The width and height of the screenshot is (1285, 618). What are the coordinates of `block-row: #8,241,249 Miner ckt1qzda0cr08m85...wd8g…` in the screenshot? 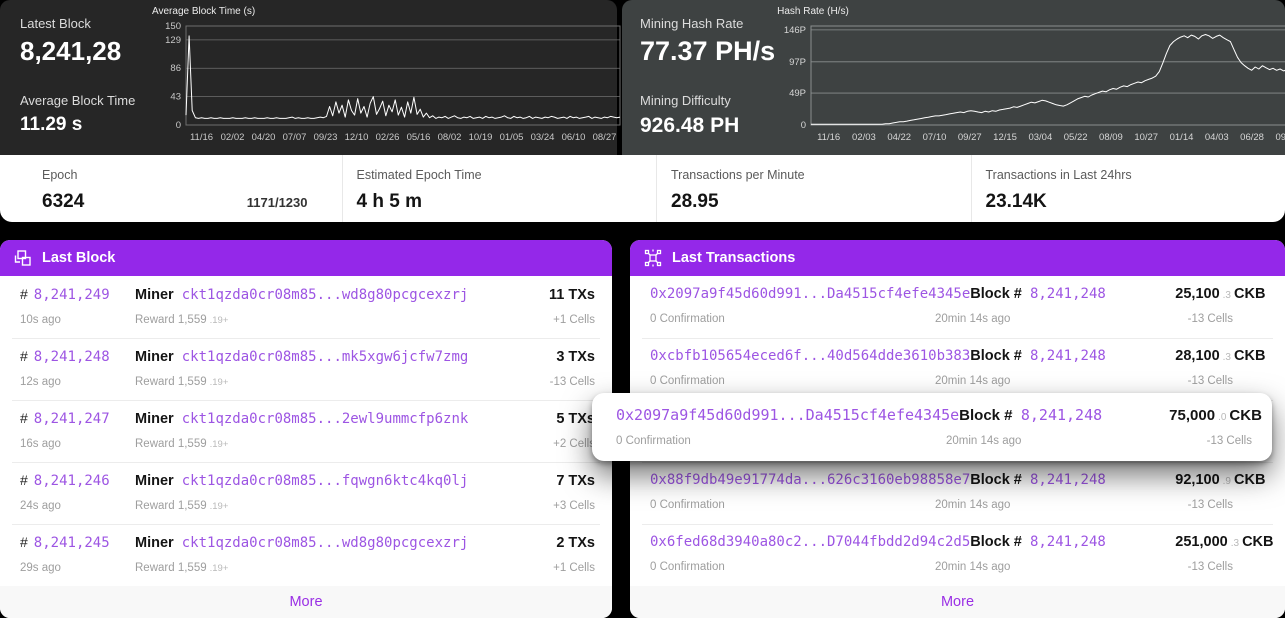 It's located at (306, 307).